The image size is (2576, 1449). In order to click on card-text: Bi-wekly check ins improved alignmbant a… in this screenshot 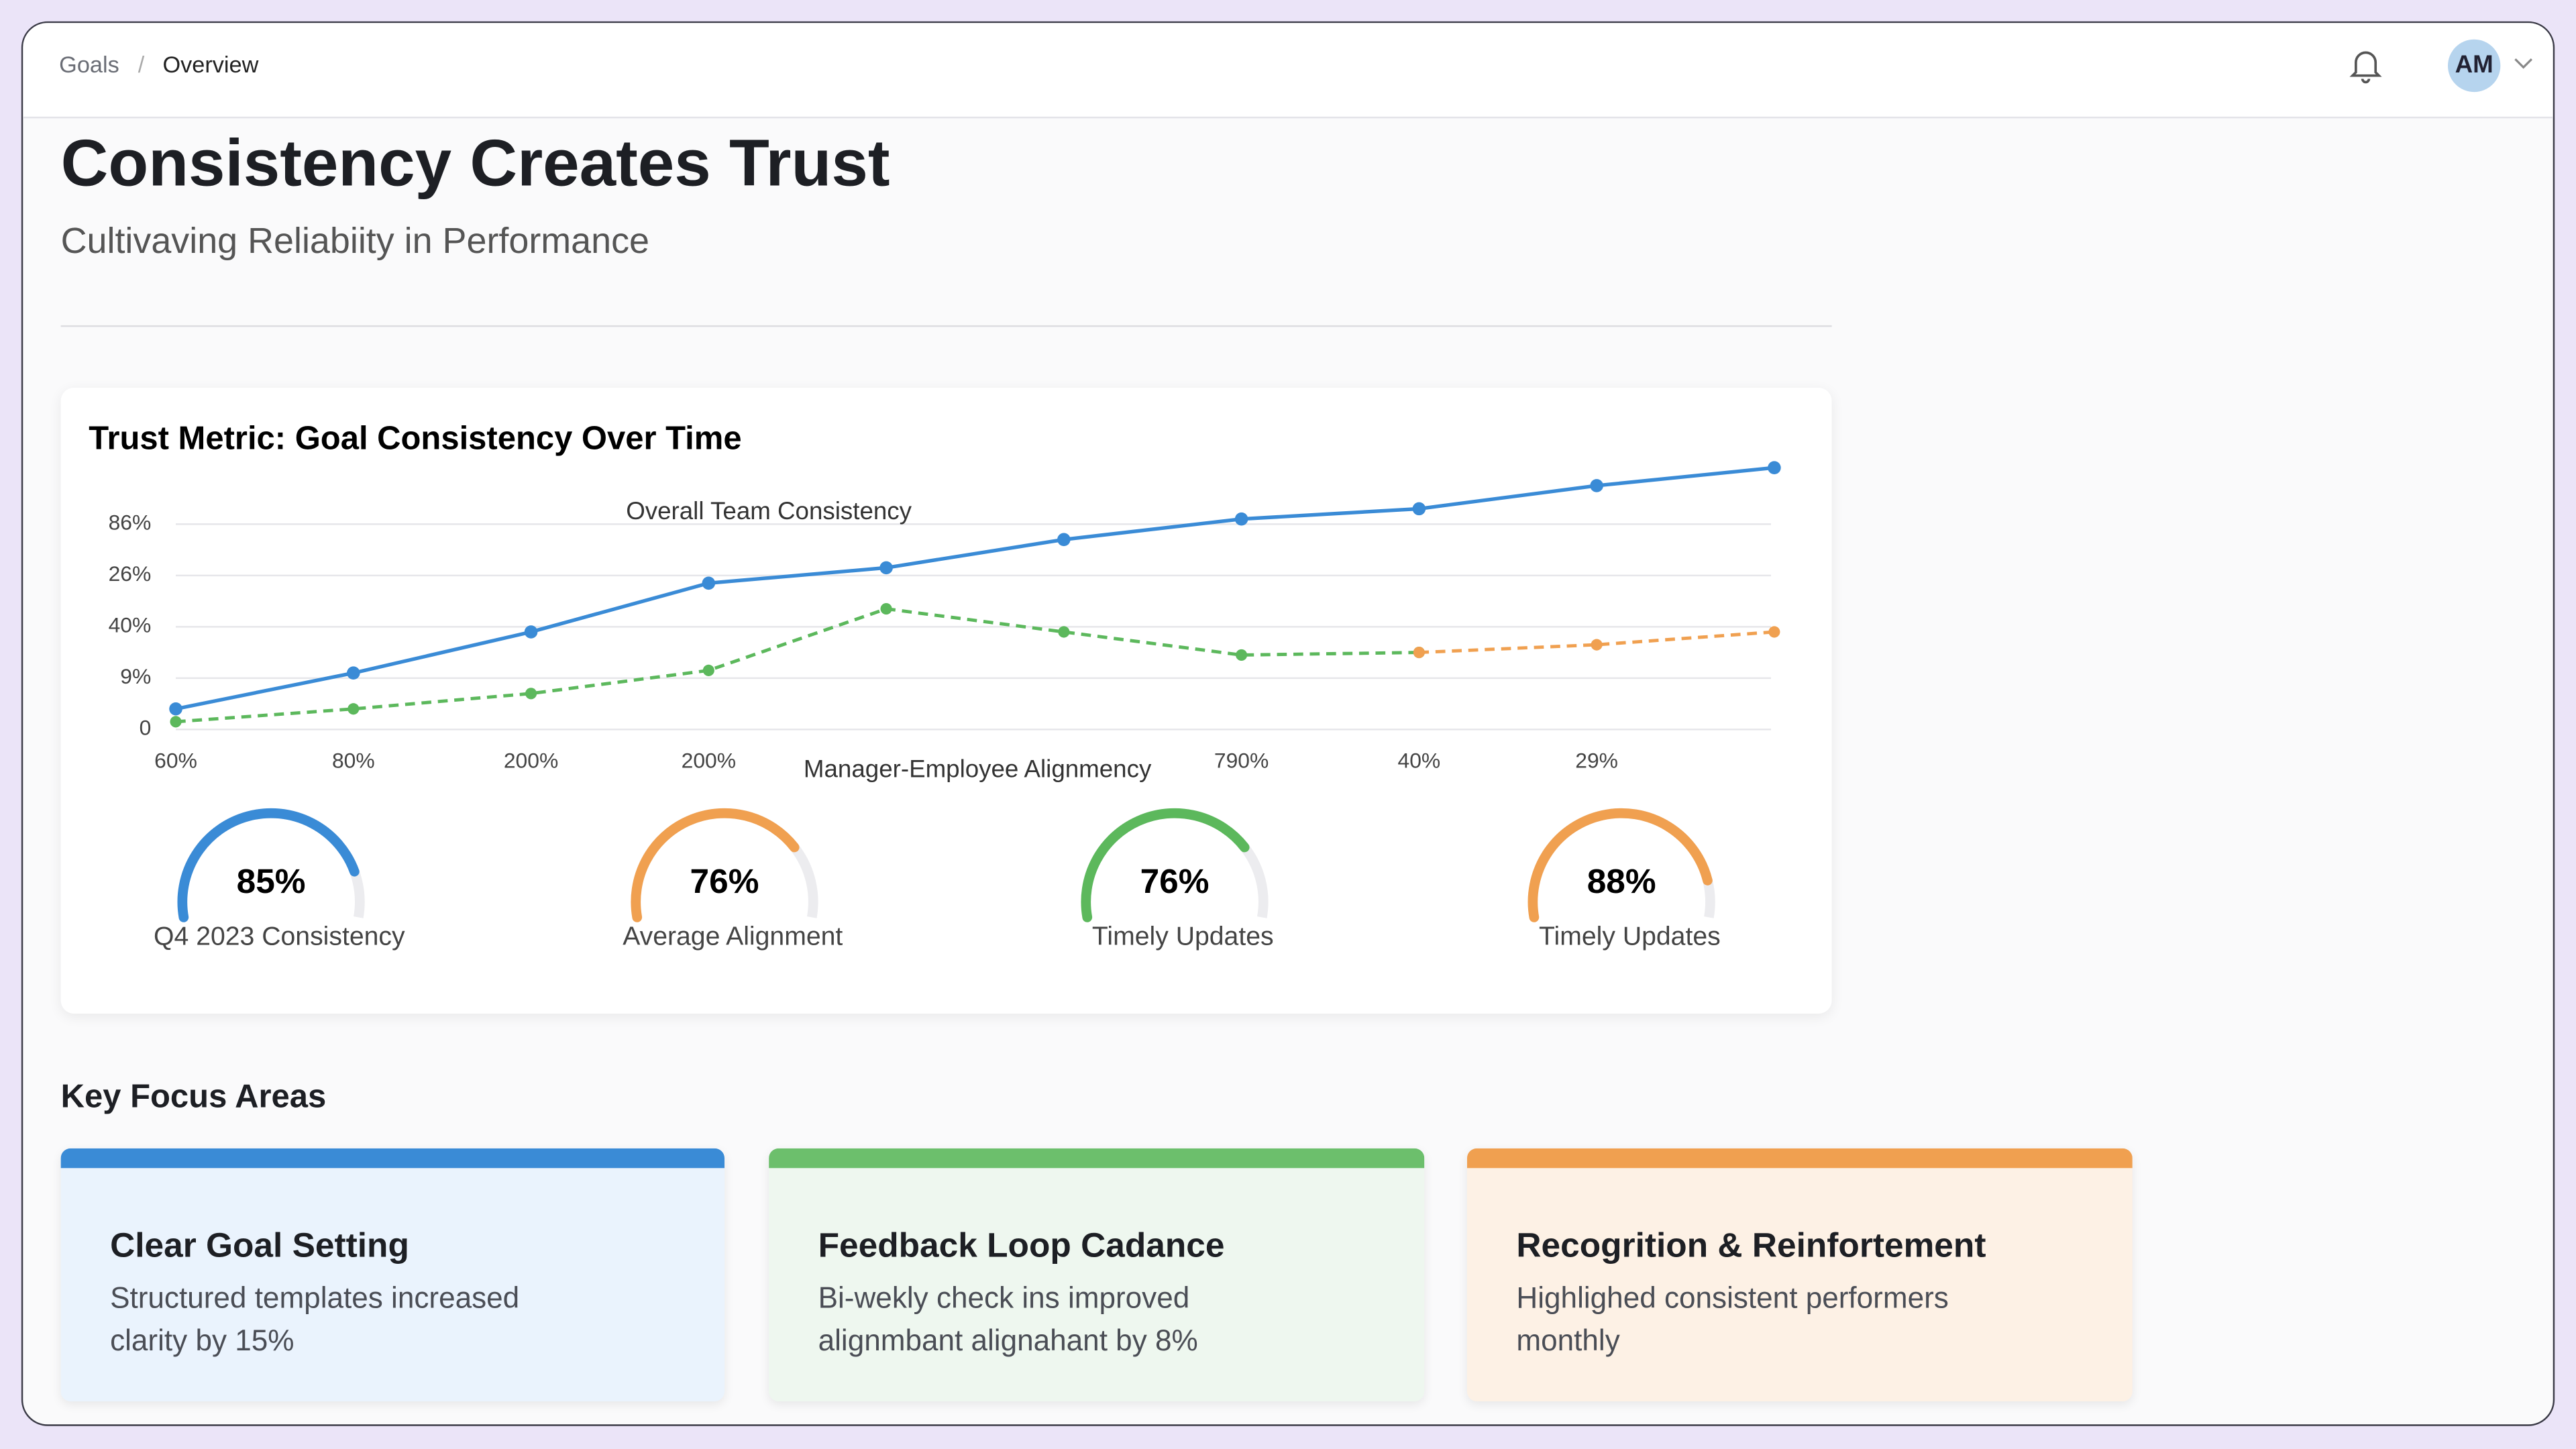, I will do `click(1008, 1319)`.